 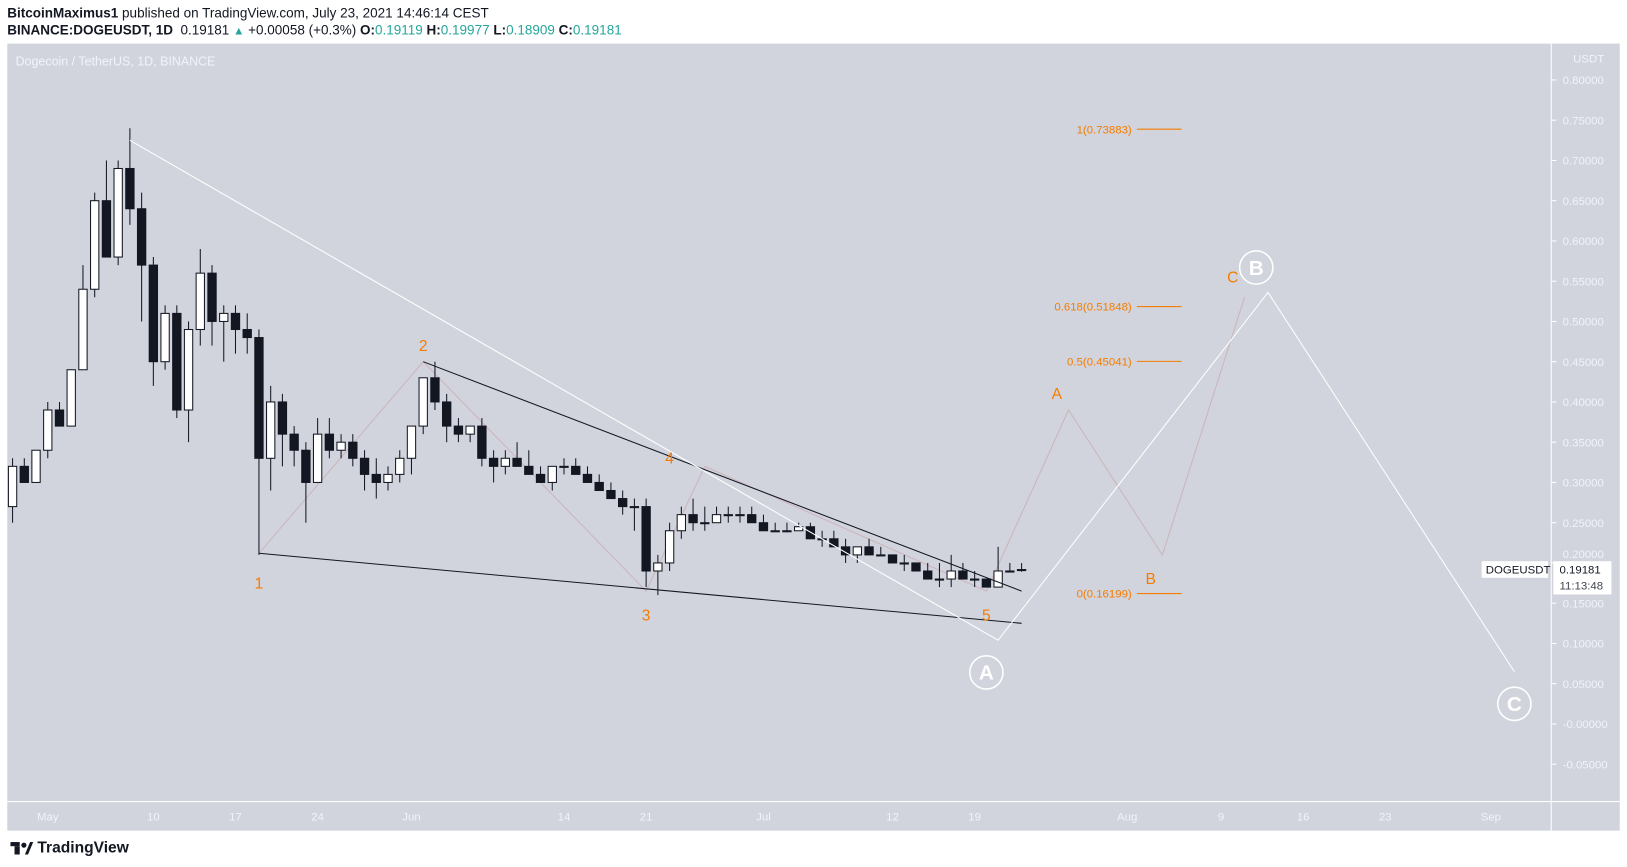 I want to click on y-tick-label: 0.20000, so click(x=1583, y=555).